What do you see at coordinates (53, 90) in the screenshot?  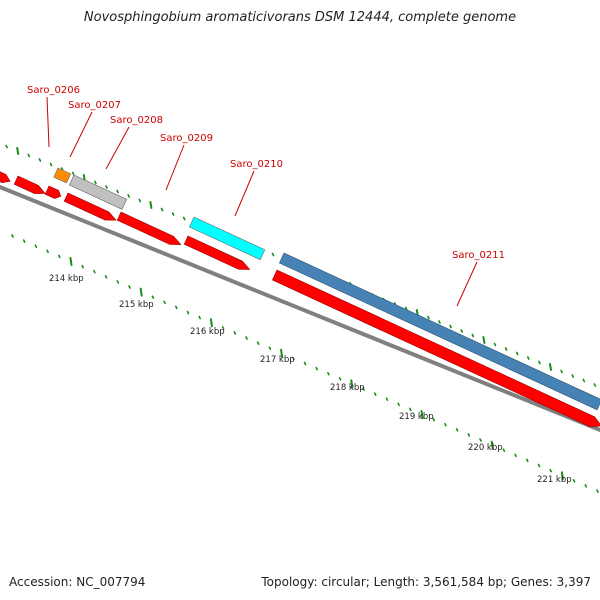 I see `gene-label: Saro_0206` at bounding box center [53, 90].